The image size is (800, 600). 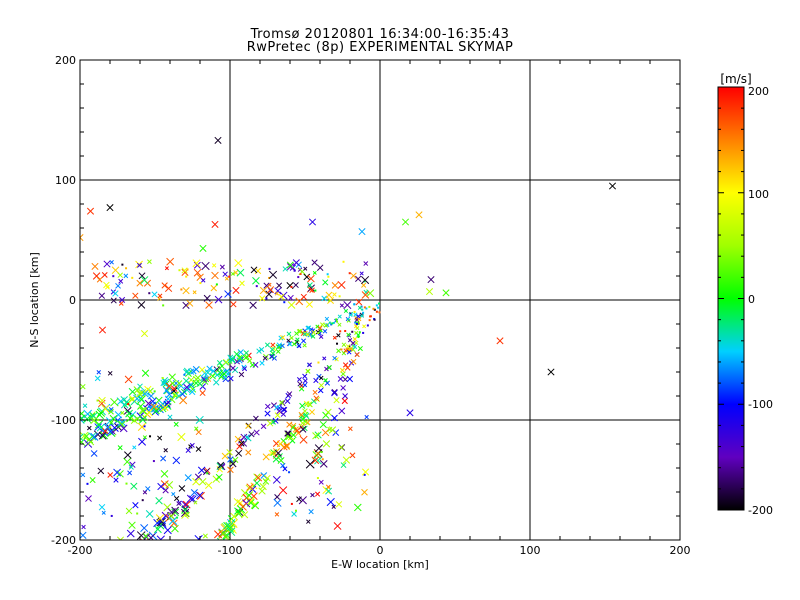 What do you see at coordinates (735, 79) in the screenshot?
I see `colorbar-label: [m/s]` at bounding box center [735, 79].